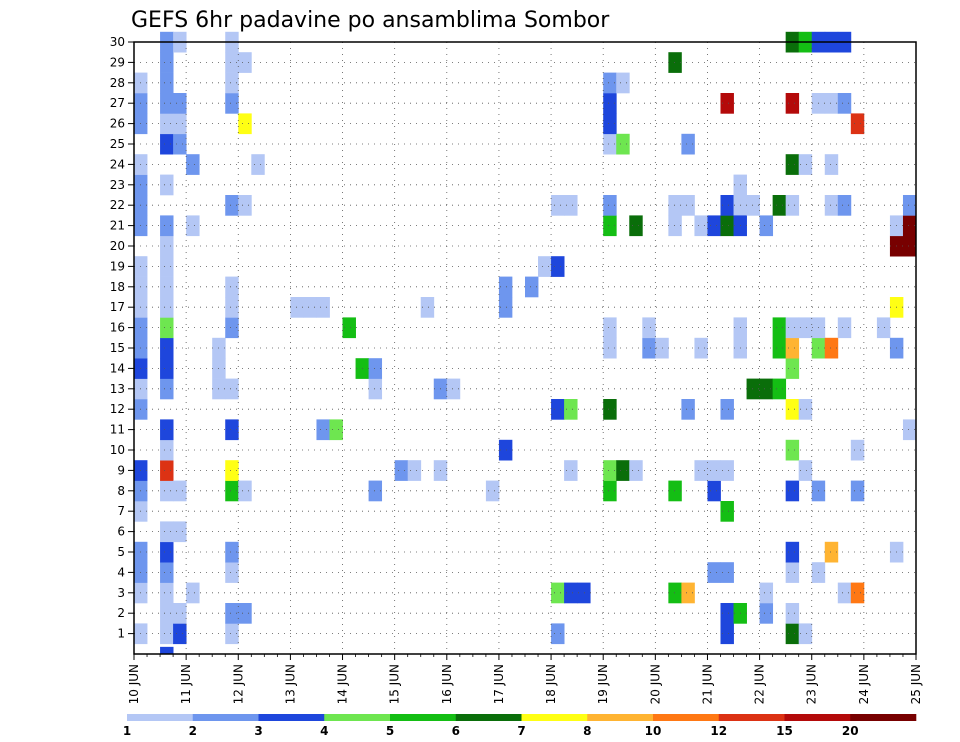 The image size is (960, 742). Describe the element at coordinates (520, 726) in the screenshot. I see `color-legend: 1 2 3 4 5 6 7 8 10 12 15 20` at that location.